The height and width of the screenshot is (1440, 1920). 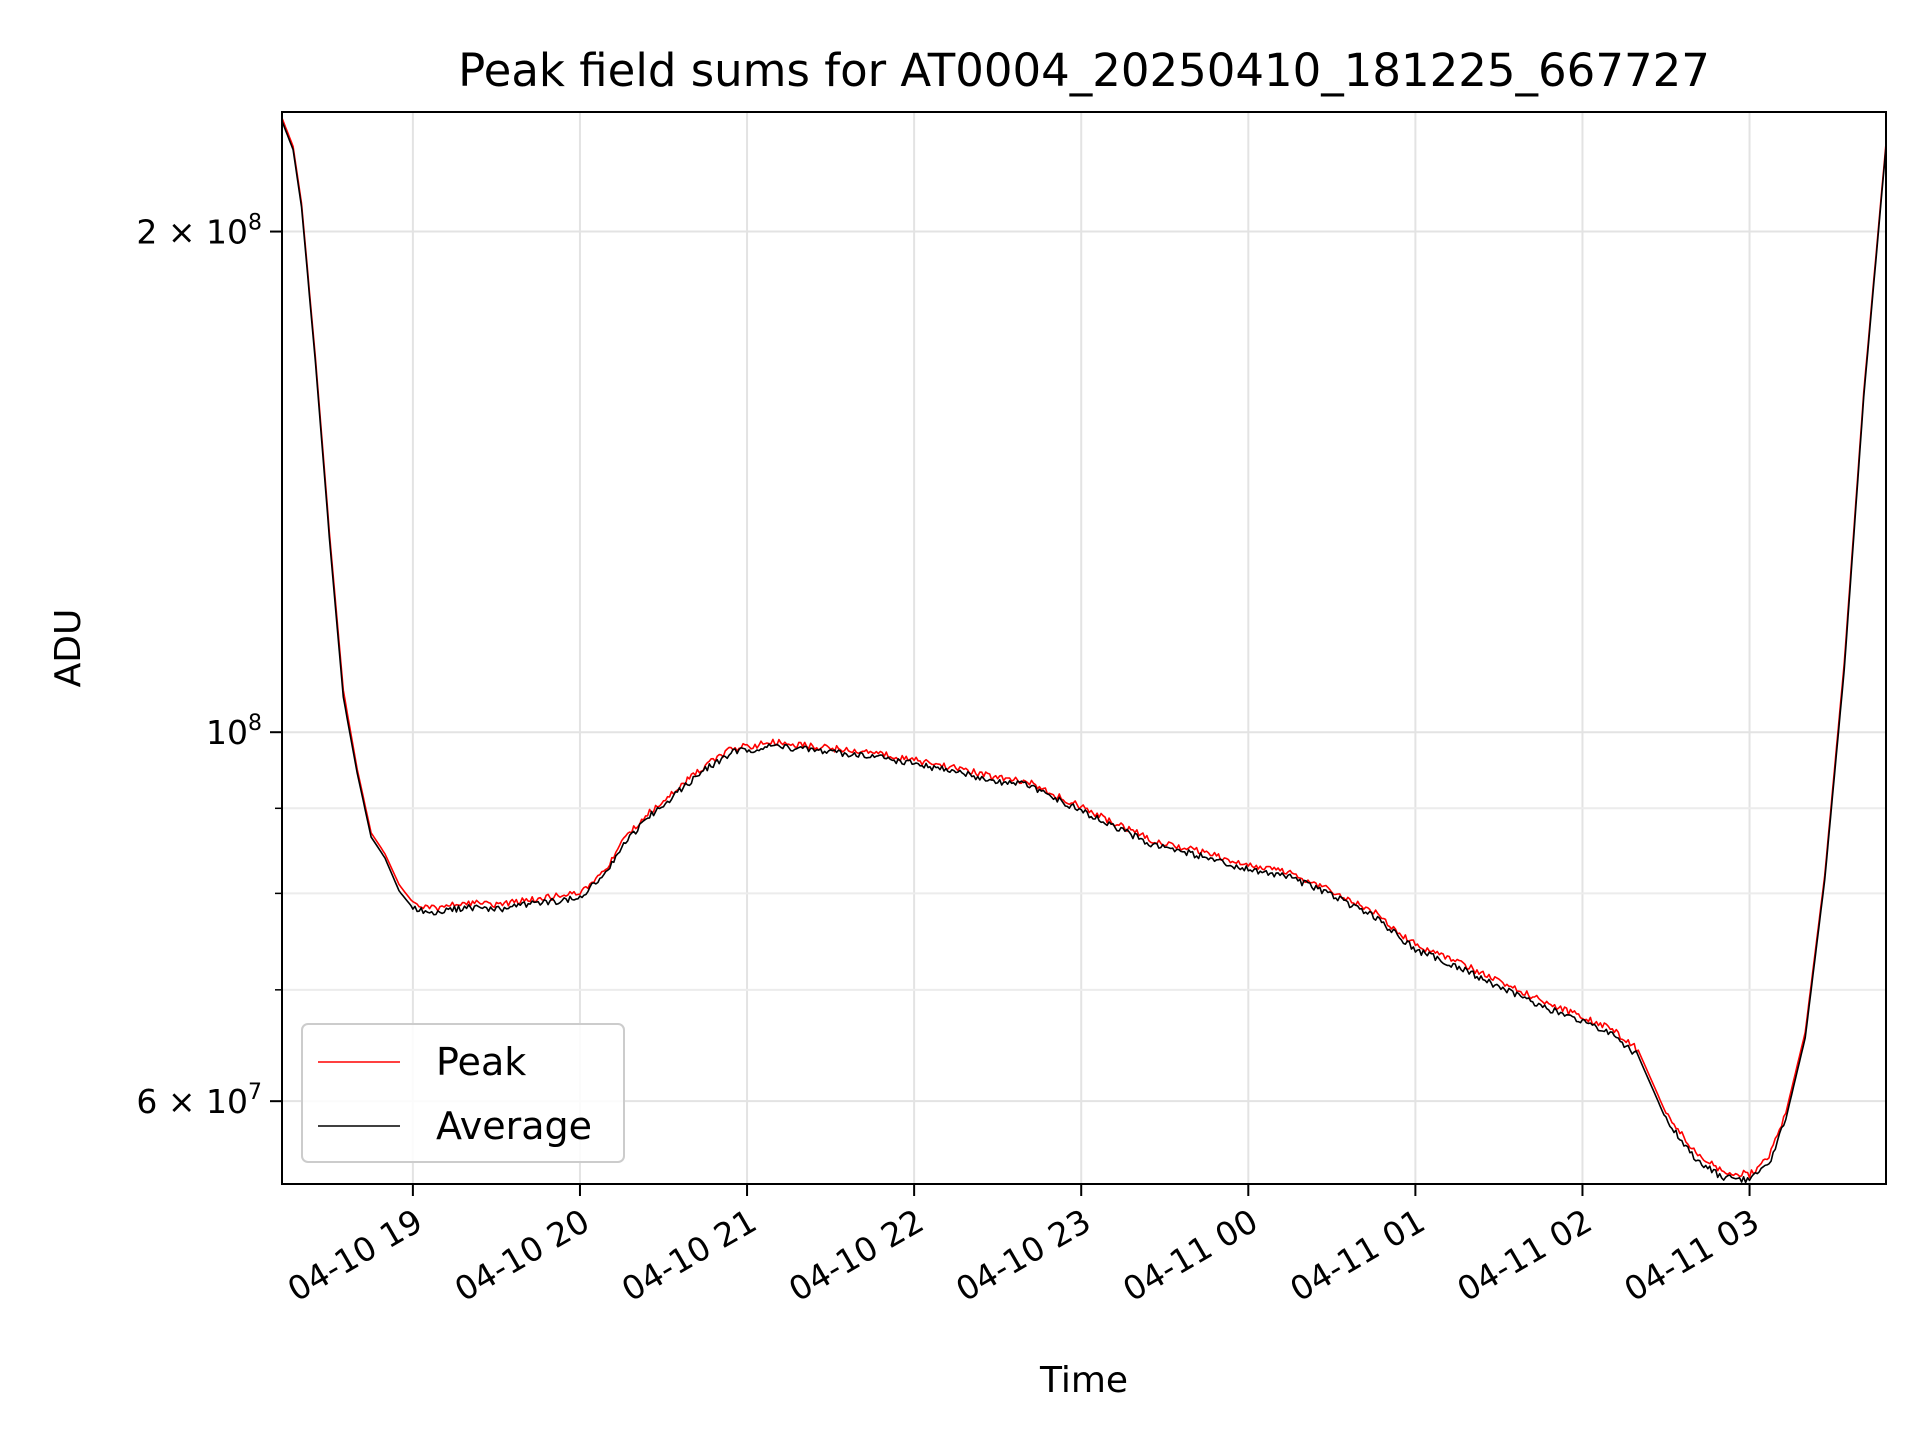 I want to click on legend-box, so click(x=463, y=1093).